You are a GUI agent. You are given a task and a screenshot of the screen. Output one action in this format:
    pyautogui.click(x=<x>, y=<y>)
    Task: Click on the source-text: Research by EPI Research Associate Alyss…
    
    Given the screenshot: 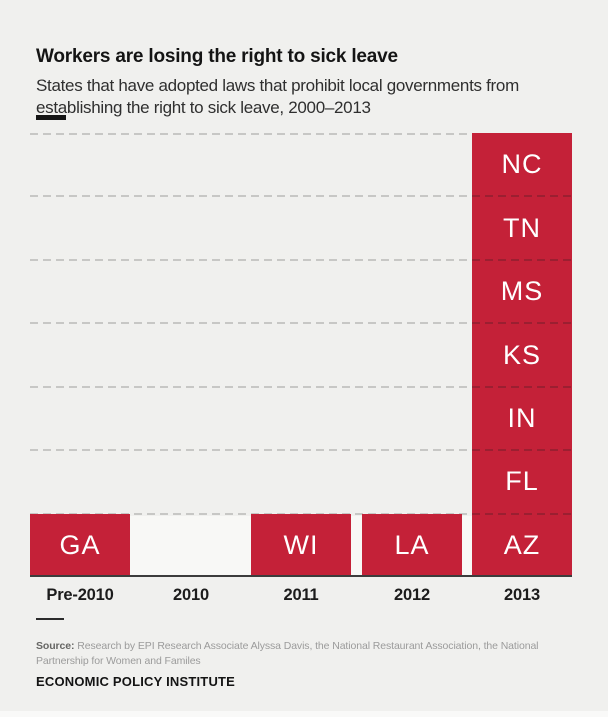 What is the action you would take?
    pyautogui.click(x=287, y=653)
    